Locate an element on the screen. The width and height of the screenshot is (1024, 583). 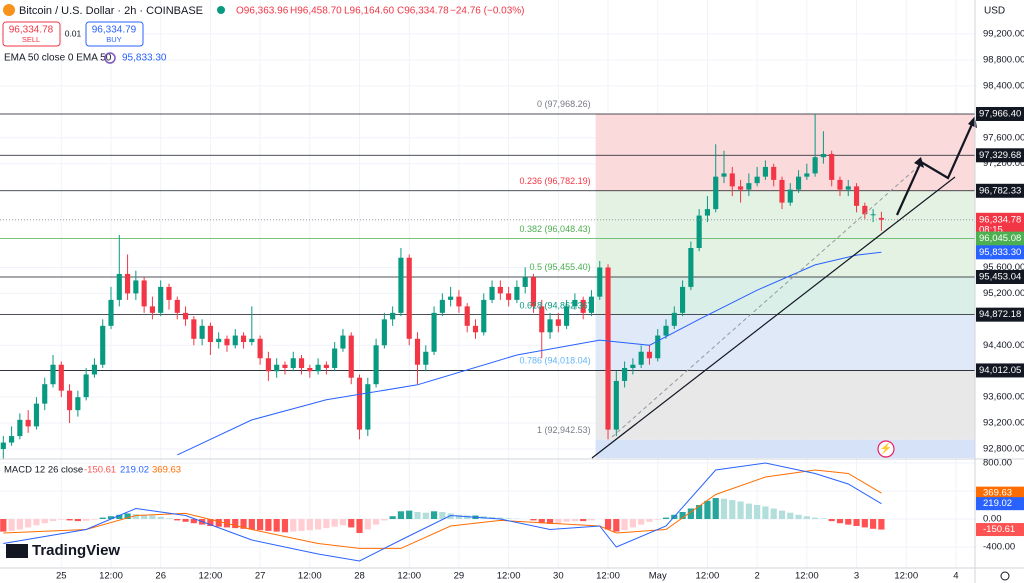
ohlc-open: O96,363.96 is located at coordinates (262, 11).